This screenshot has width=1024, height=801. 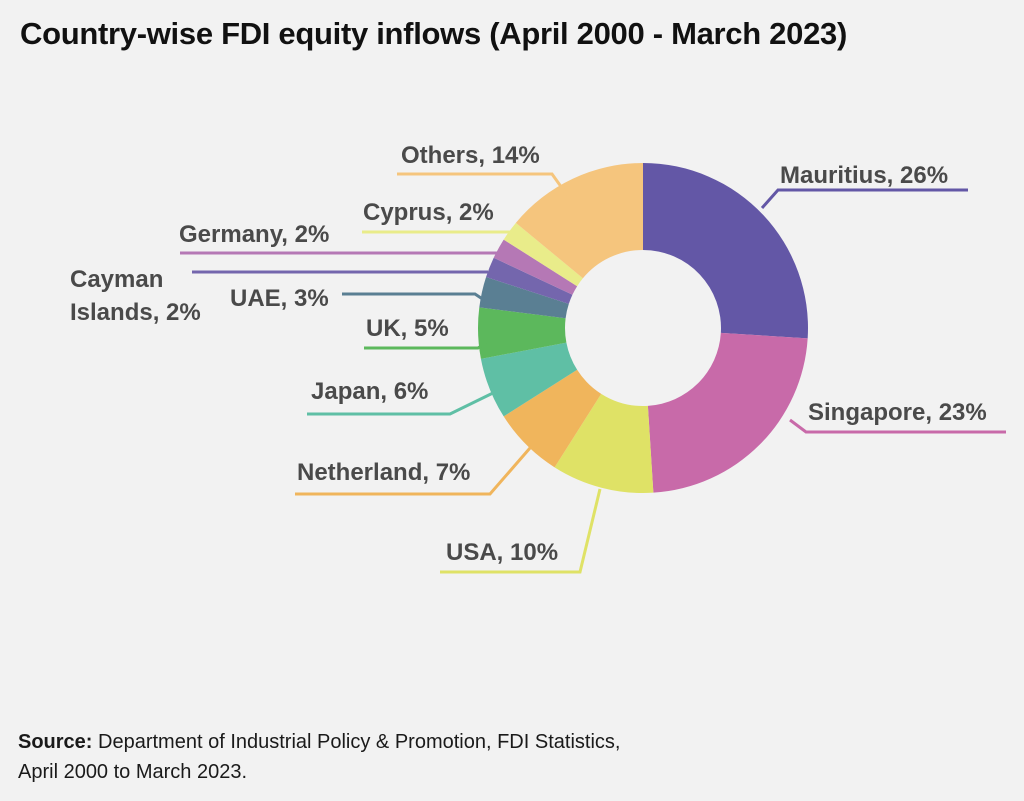 I want to click on slice-cyprus, so click(x=543, y=254).